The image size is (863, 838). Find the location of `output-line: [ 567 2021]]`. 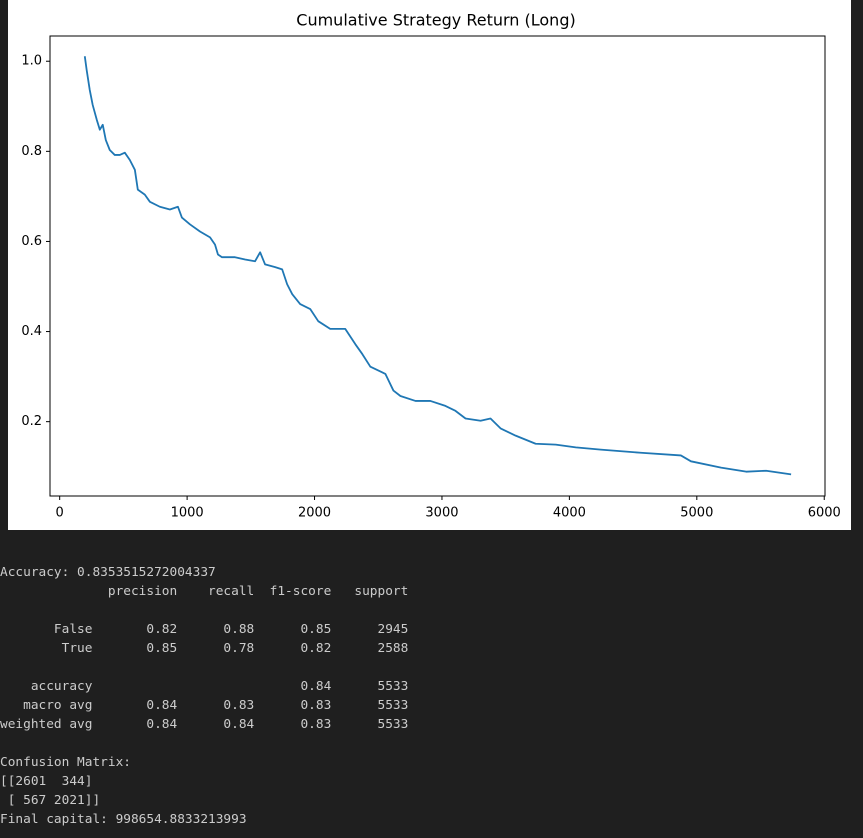

output-line: [ 567 2021]] is located at coordinates (50, 800).